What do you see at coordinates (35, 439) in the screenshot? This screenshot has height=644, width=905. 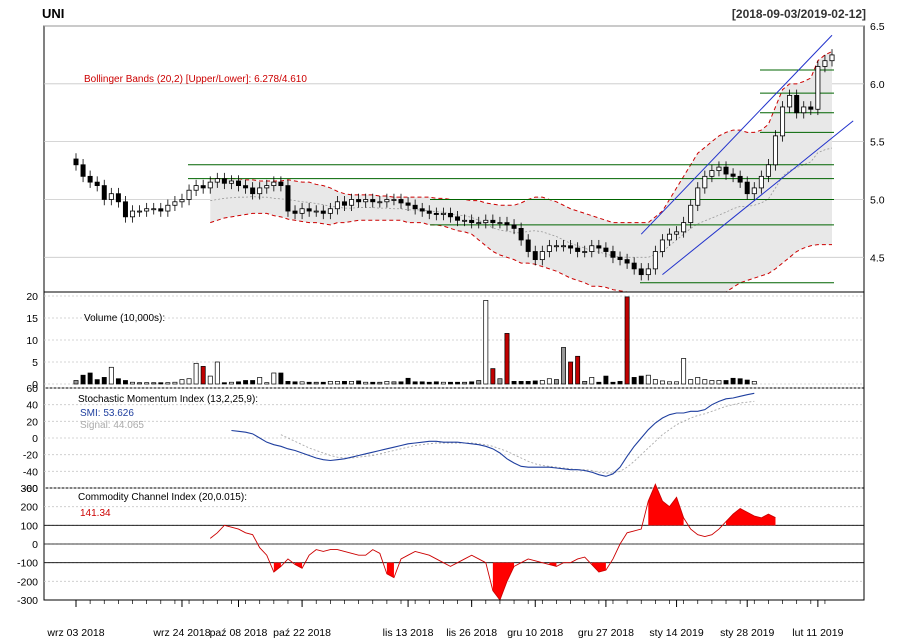 I see `smi-tick-label: 0` at bounding box center [35, 439].